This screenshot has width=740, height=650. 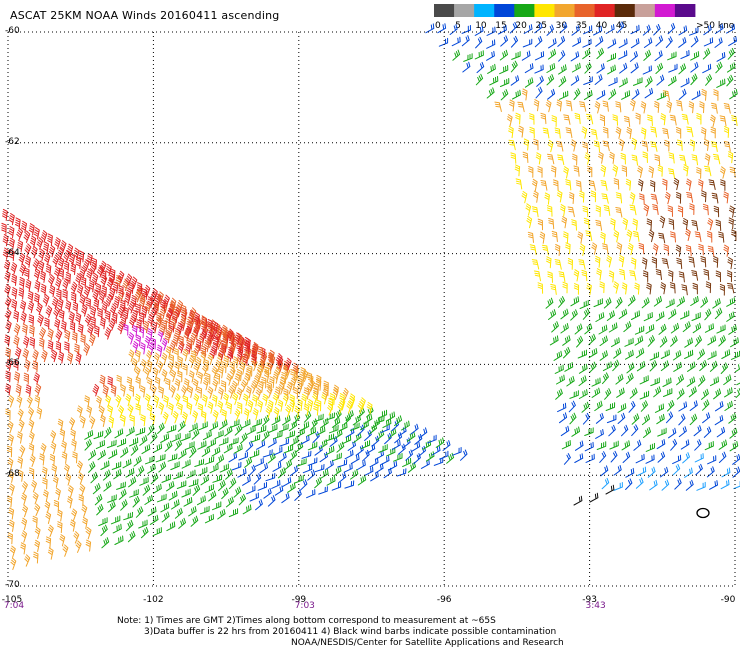 What do you see at coordinates (524, 10) in the screenshot?
I see `colorbar-swatch` at bounding box center [524, 10].